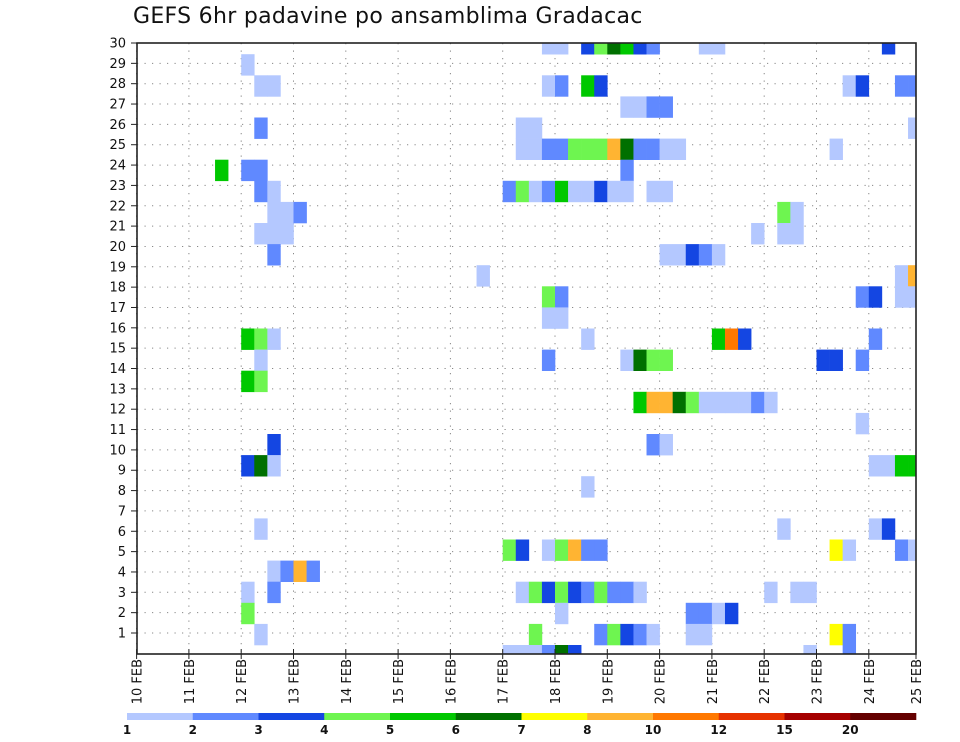 The width and height of the screenshot is (960, 742). I want to click on colorbar-label: 2, so click(193, 730).